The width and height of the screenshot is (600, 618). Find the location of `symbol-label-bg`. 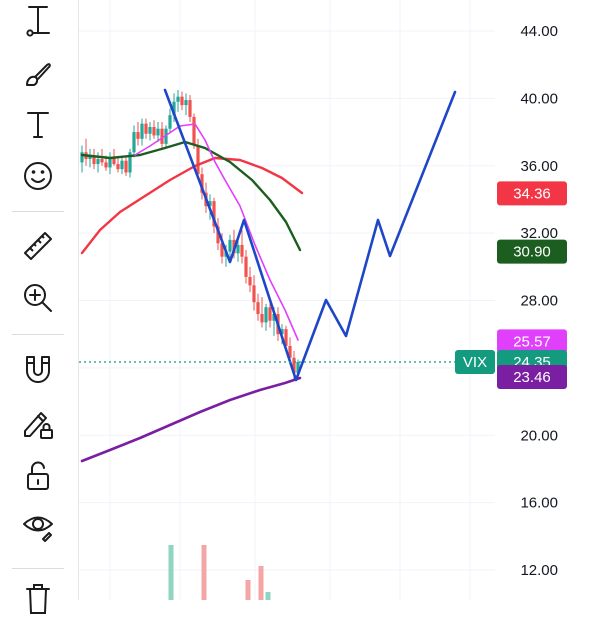

symbol-label-bg is located at coordinates (475, 361).